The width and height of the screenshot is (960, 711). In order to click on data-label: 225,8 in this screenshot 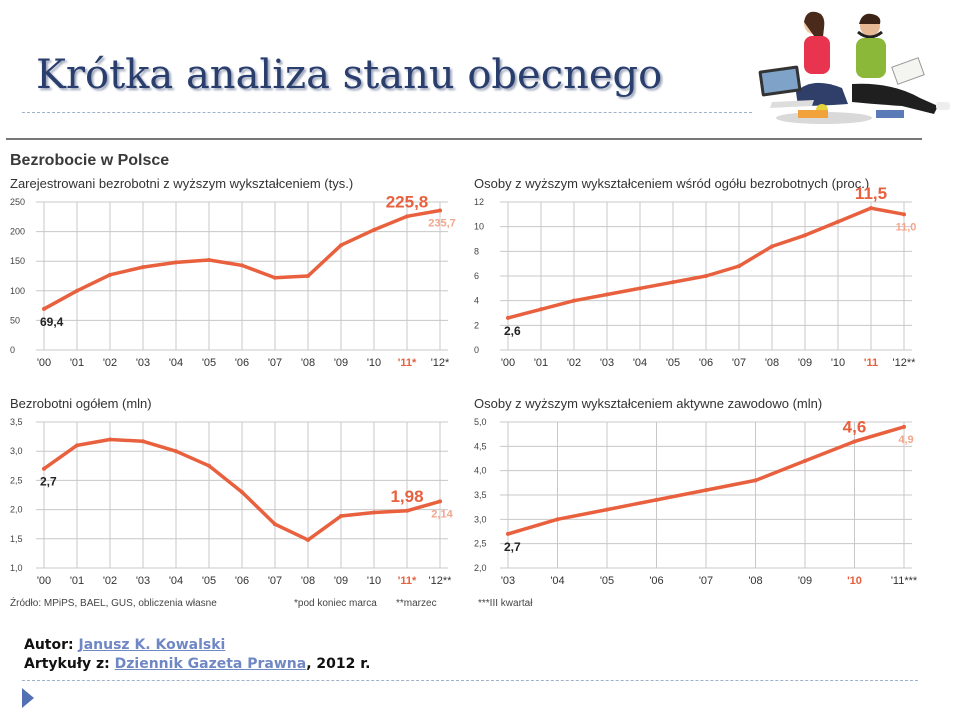, I will do `click(407, 201)`.